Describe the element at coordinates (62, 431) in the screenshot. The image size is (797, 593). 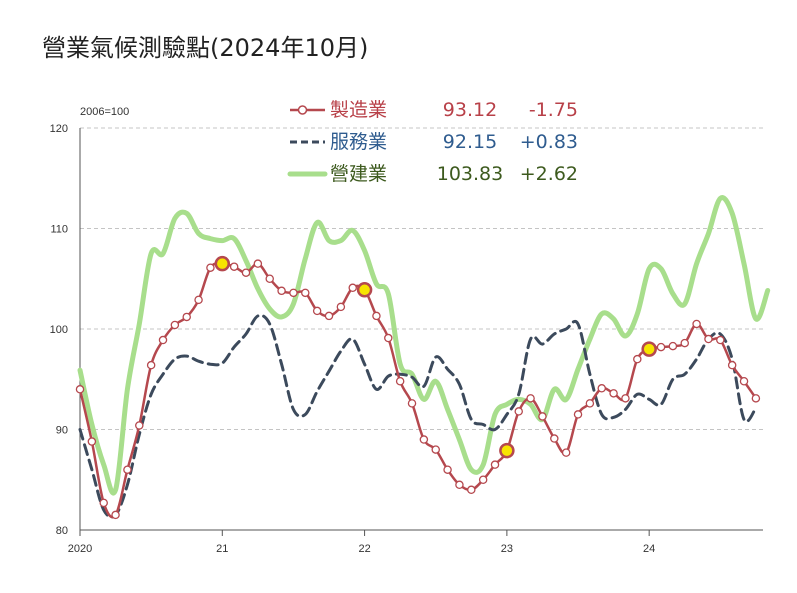
I see `y-tick-label: 90` at that location.